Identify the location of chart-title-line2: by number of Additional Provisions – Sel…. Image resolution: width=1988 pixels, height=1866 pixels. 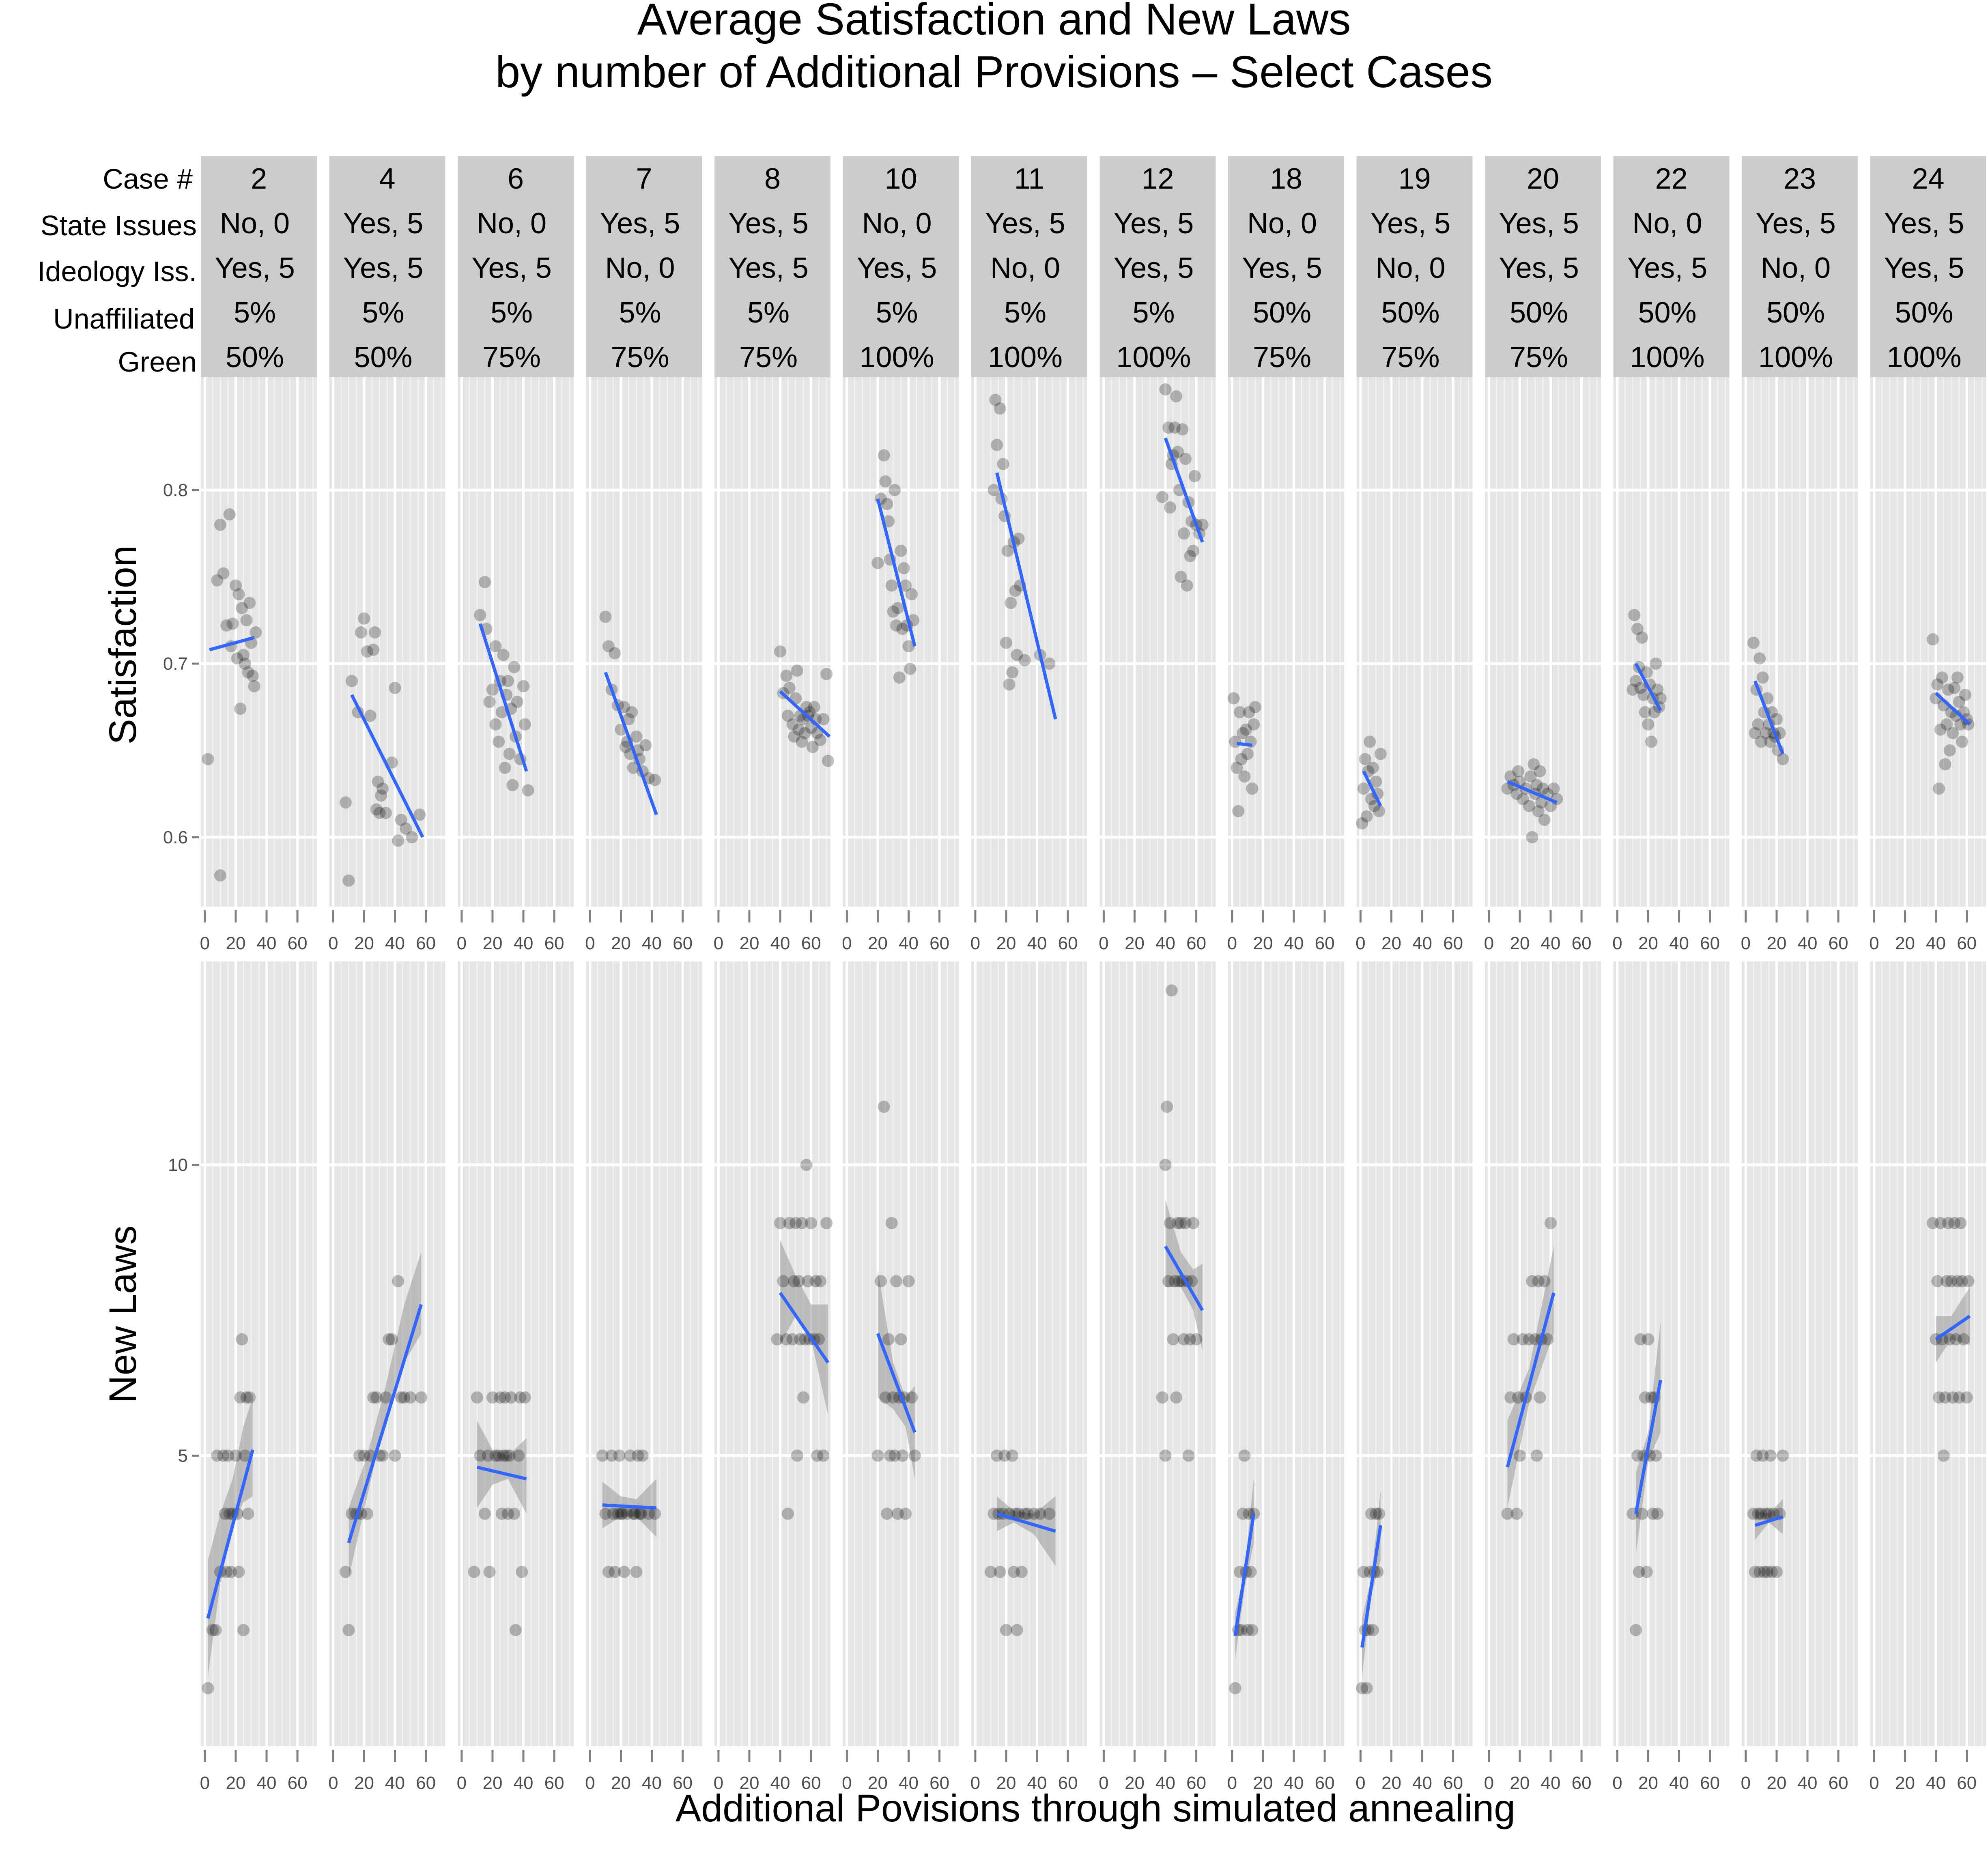
(994, 72).